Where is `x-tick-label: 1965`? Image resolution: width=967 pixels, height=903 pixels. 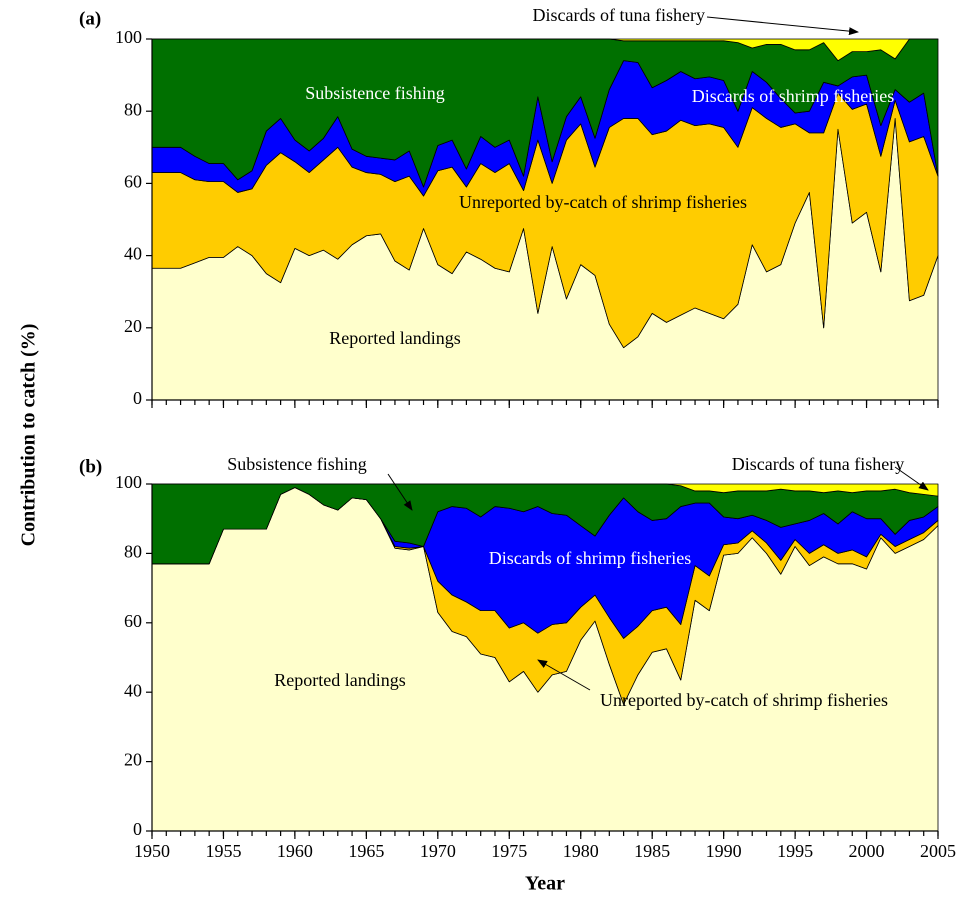
x-tick-label: 1965 is located at coordinates (366, 851).